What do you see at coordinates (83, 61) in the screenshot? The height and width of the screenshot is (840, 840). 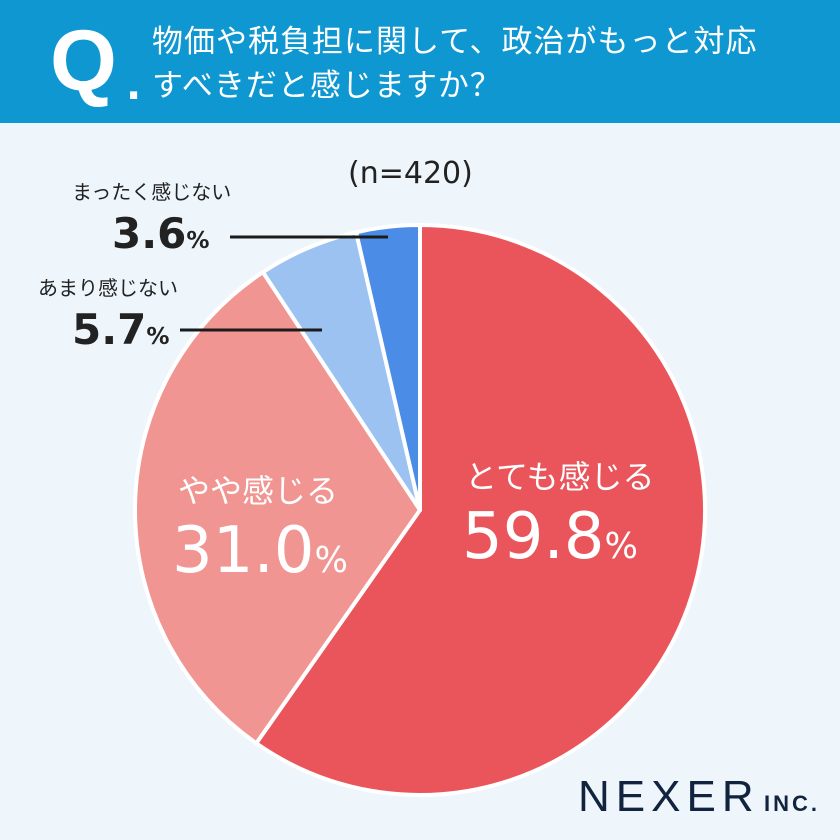 I see `q-mark: Q` at bounding box center [83, 61].